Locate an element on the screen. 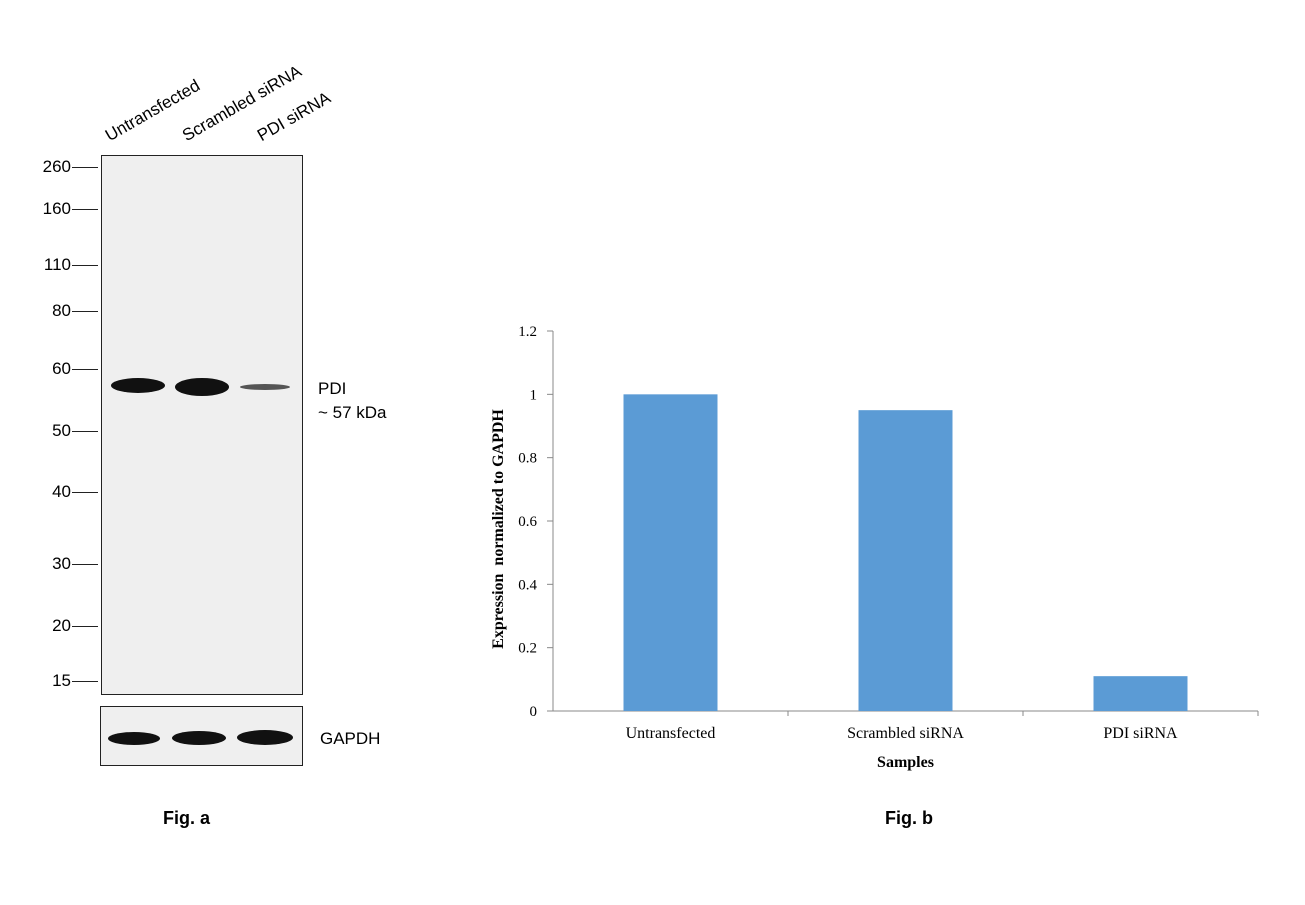 This screenshot has height=905, width=1305. mw-marker-260: 260 is located at coordinates (56, 166).